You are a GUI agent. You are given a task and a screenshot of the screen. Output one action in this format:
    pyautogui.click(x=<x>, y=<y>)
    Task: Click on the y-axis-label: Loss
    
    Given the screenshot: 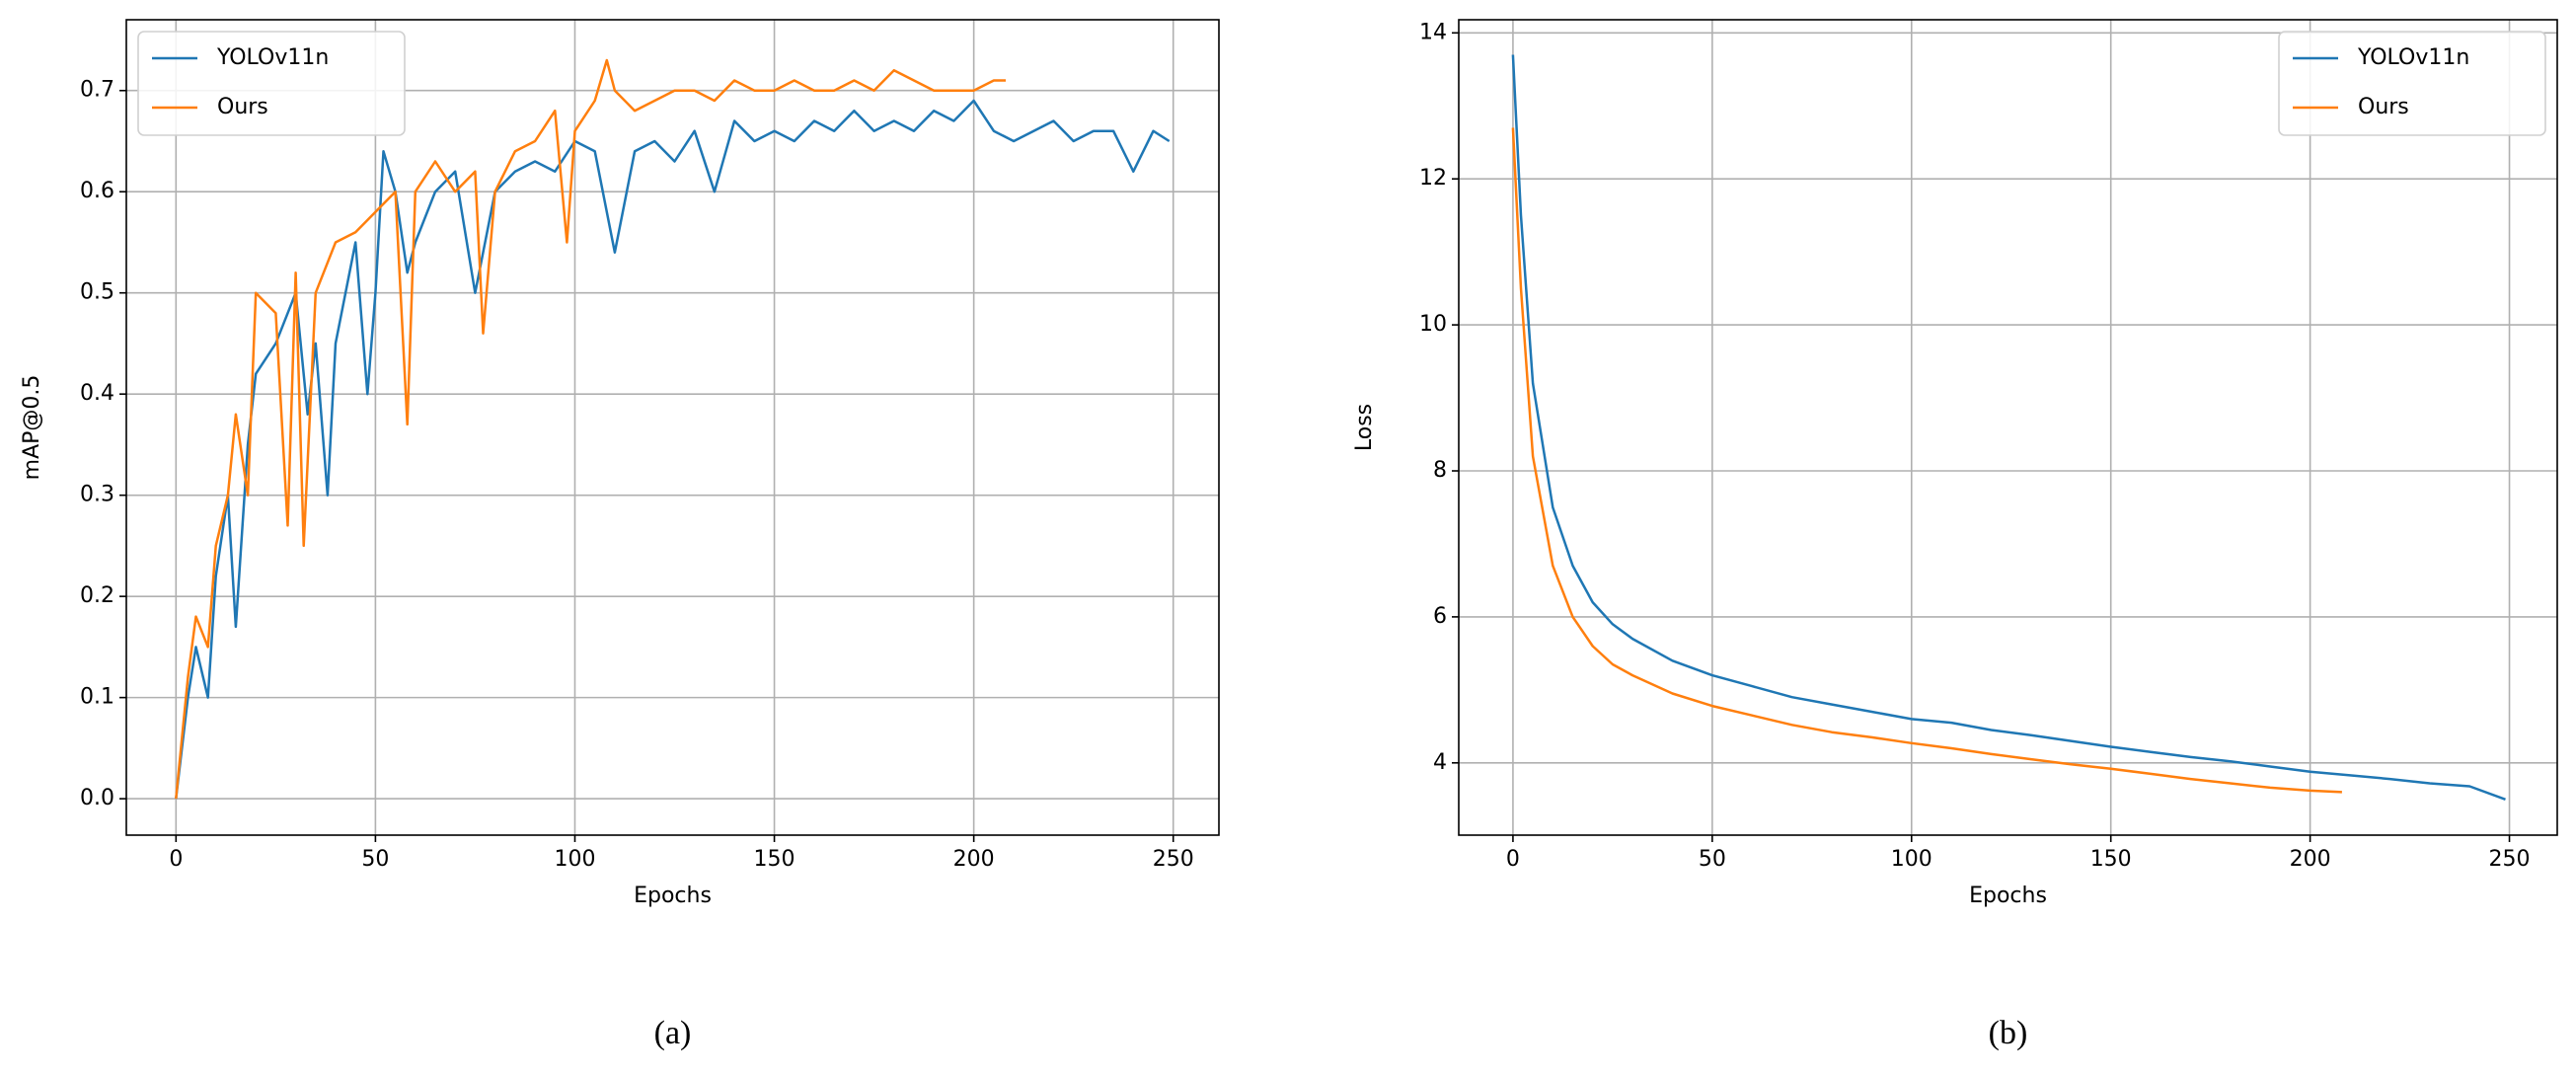 What is the action you would take?
    pyautogui.click(x=1364, y=428)
    